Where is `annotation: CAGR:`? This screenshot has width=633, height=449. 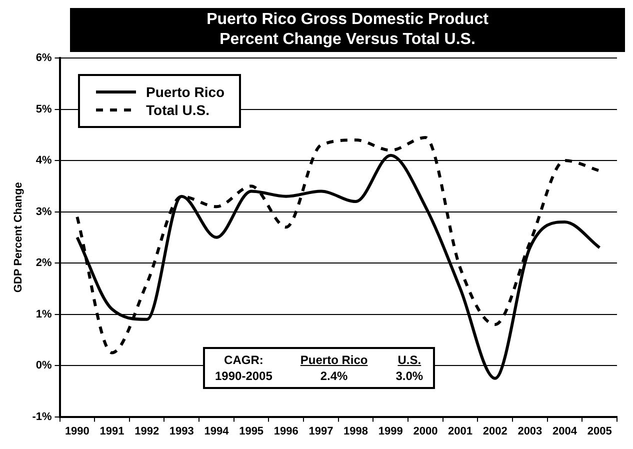
annotation: CAGR: is located at coordinates (244, 360).